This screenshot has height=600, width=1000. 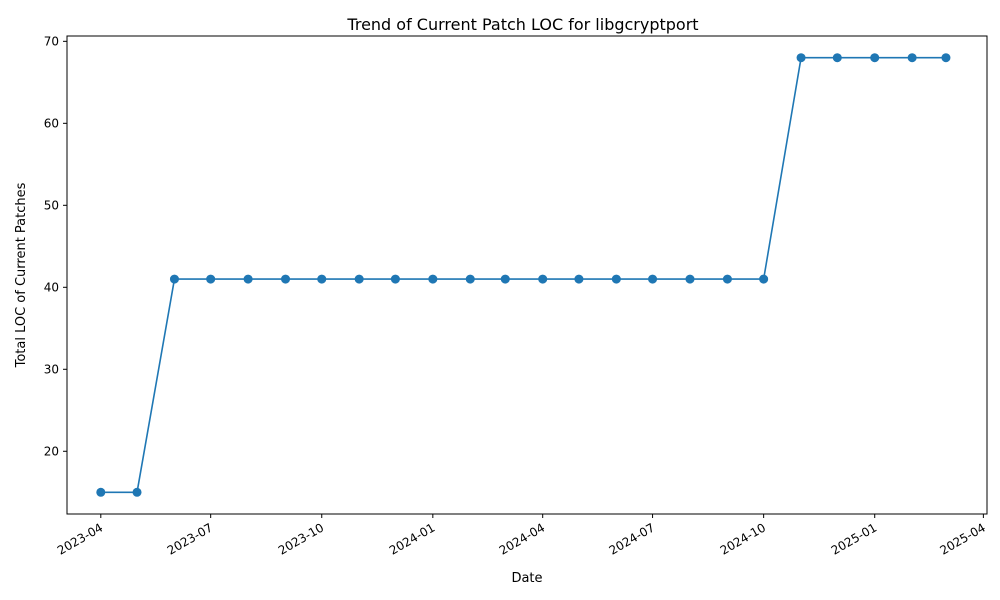 I want to click on y-axis: 20 30 40 50 60 70, so click(x=55, y=246).